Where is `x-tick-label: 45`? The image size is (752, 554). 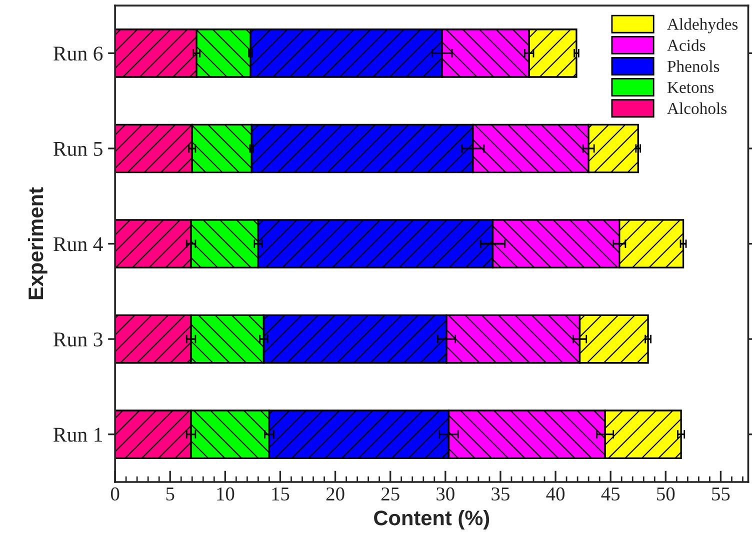 x-tick-label: 45 is located at coordinates (610, 494).